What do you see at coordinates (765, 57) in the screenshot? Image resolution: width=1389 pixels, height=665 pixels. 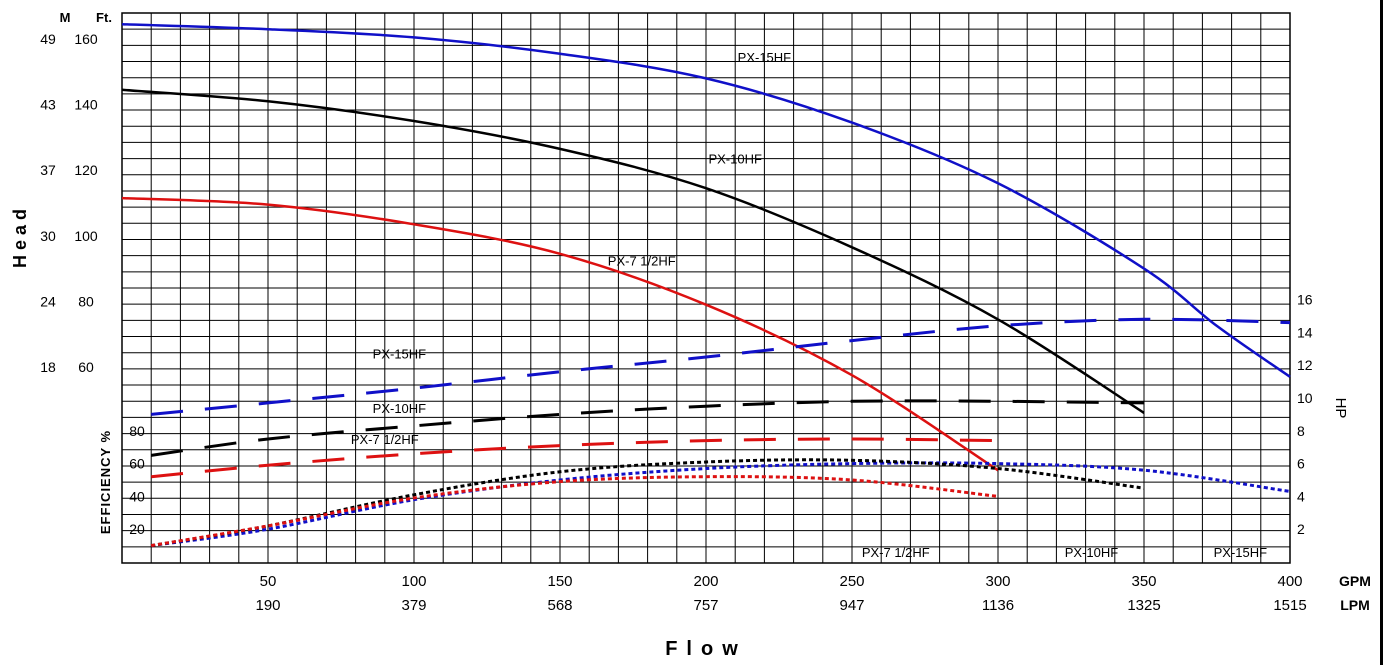 I see `head-label-px-15hf: PX-15HF` at bounding box center [765, 57].